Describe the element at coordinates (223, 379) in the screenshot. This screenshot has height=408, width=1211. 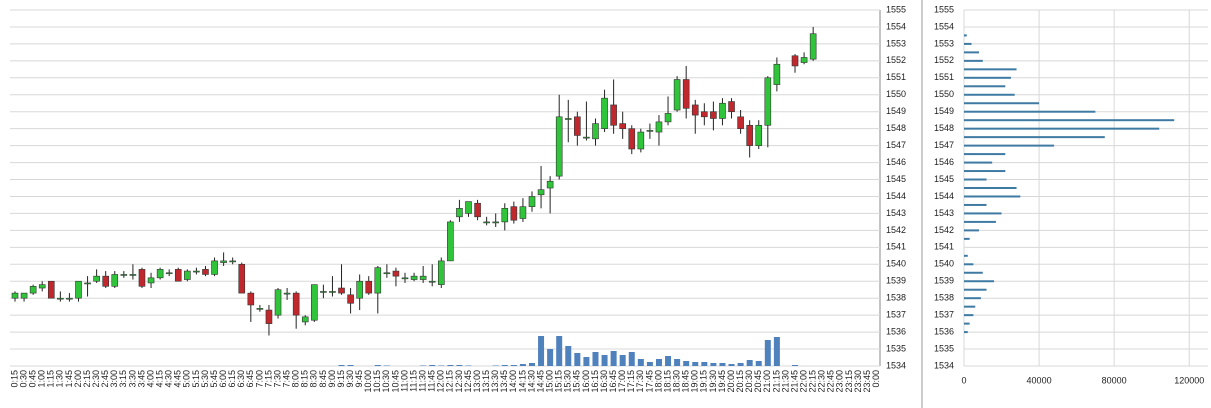
I see `x-tick-label: 6:00` at that location.